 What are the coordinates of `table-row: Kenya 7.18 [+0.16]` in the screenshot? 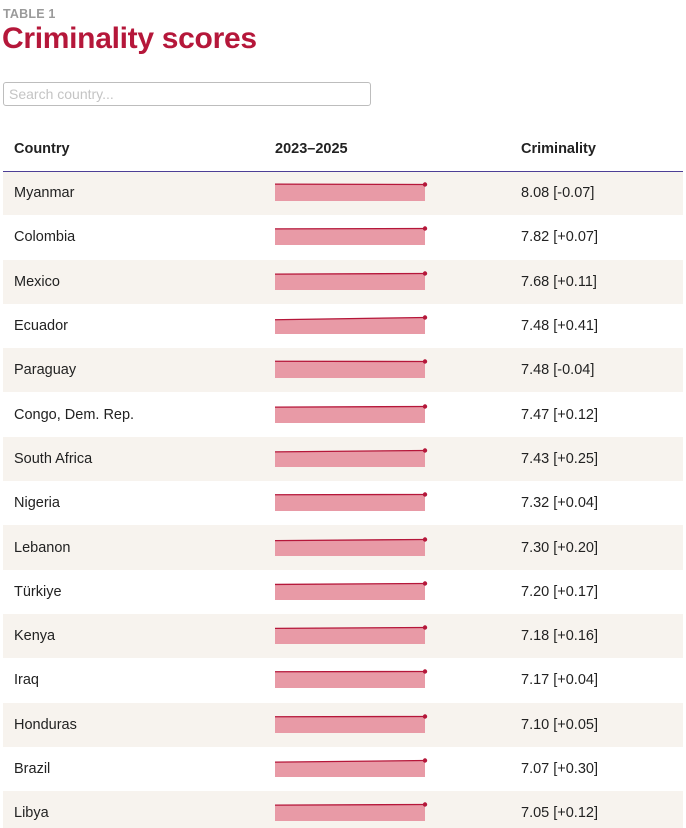 It's located at (343, 636).